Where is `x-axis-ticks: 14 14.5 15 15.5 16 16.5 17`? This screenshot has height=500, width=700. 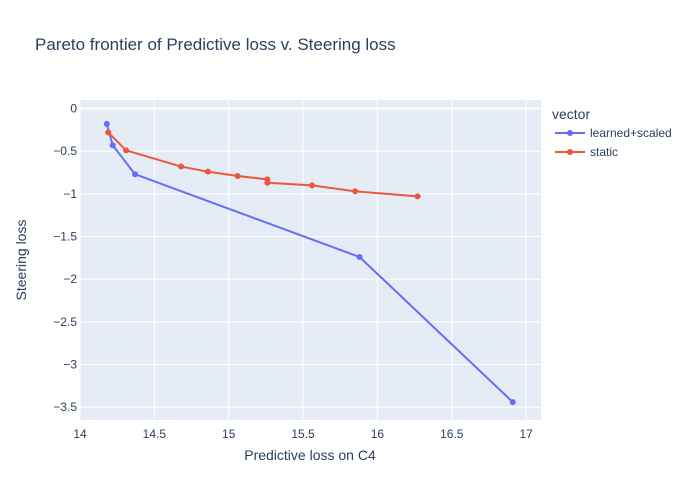 x-axis-ticks: 14 14.5 15 15.5 16 16.5 17 is located at coordinates (303, 434).